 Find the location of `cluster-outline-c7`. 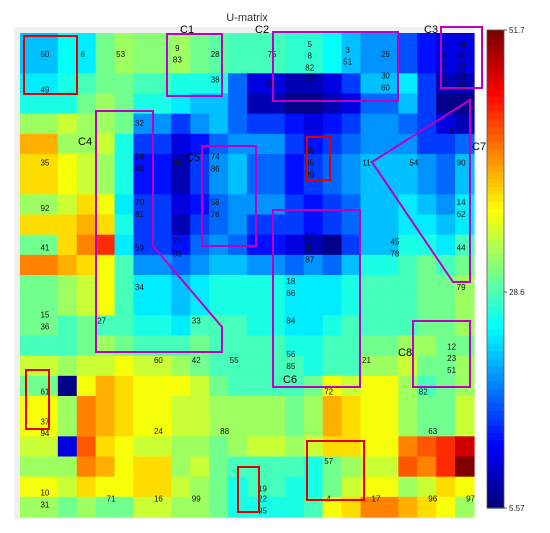

cluster-outline-c7 is located at coordinates (420, 190).